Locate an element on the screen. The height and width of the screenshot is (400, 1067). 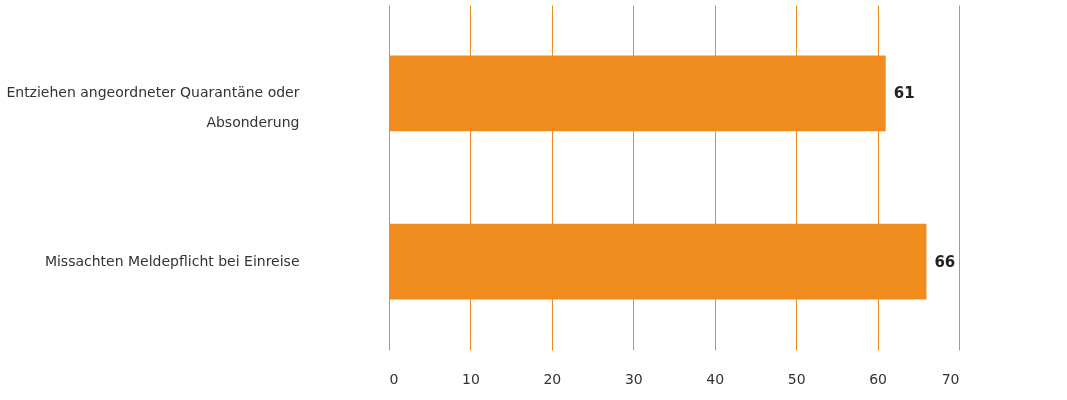
x-tick-label: 10 is located at coordinates (471, 378).